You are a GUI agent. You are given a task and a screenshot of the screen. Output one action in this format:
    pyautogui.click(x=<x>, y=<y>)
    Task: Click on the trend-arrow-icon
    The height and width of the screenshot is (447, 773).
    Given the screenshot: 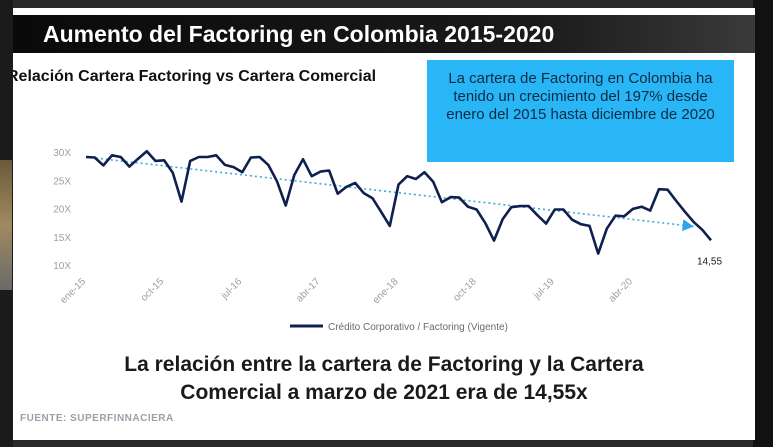 What is the action you would take?
    pyautogui.click(x=688, y=225)
    